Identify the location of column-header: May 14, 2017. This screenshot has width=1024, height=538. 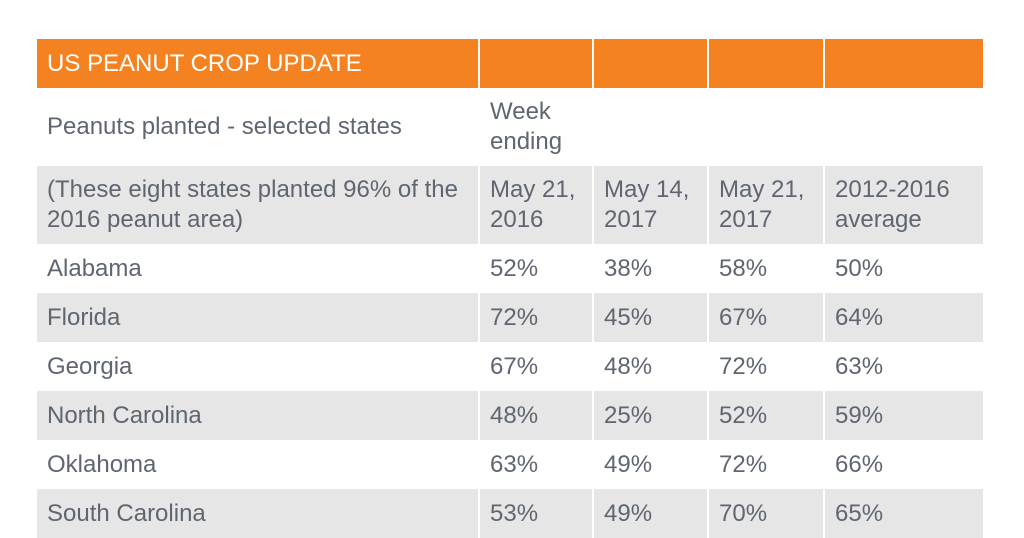
(650, 205).